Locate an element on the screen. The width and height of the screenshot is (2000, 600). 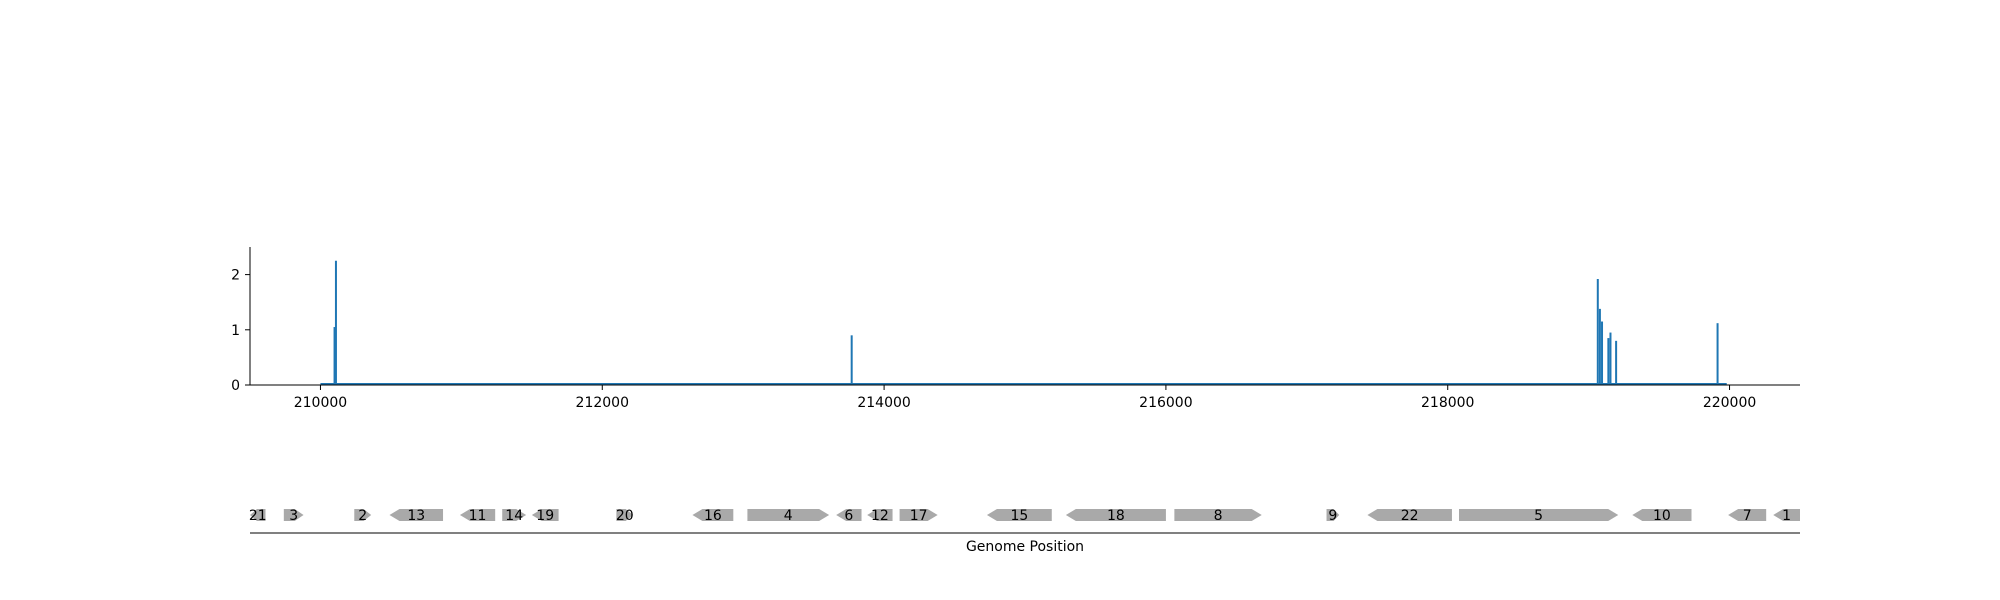
gene-label-13: 13 is located at coordinates (416, 516).